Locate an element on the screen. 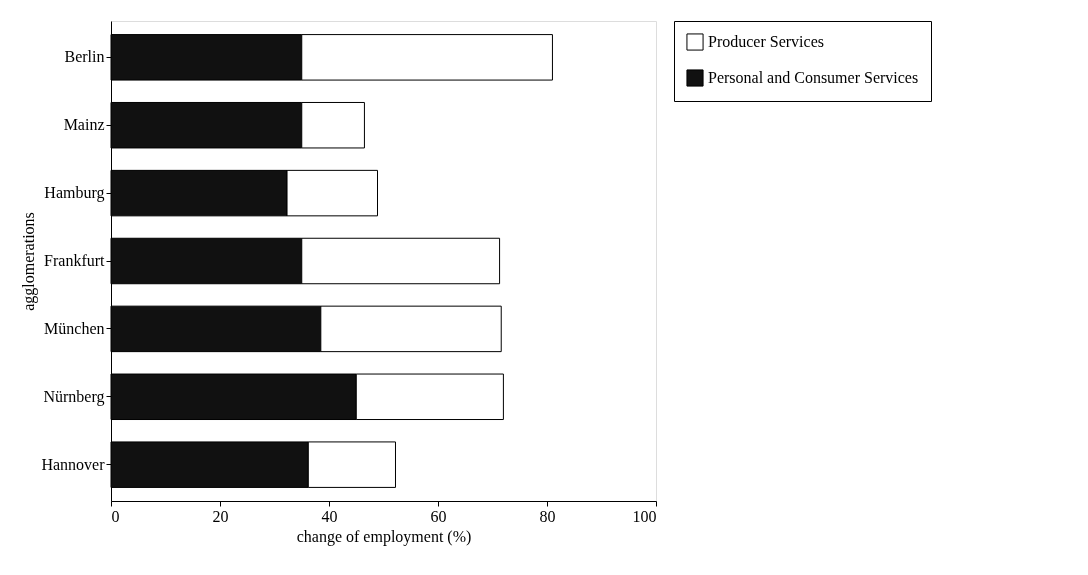 The width and height of the screenshot is (1088, 575). y-tick-label: Berlin is located at coordinates (84, 57).